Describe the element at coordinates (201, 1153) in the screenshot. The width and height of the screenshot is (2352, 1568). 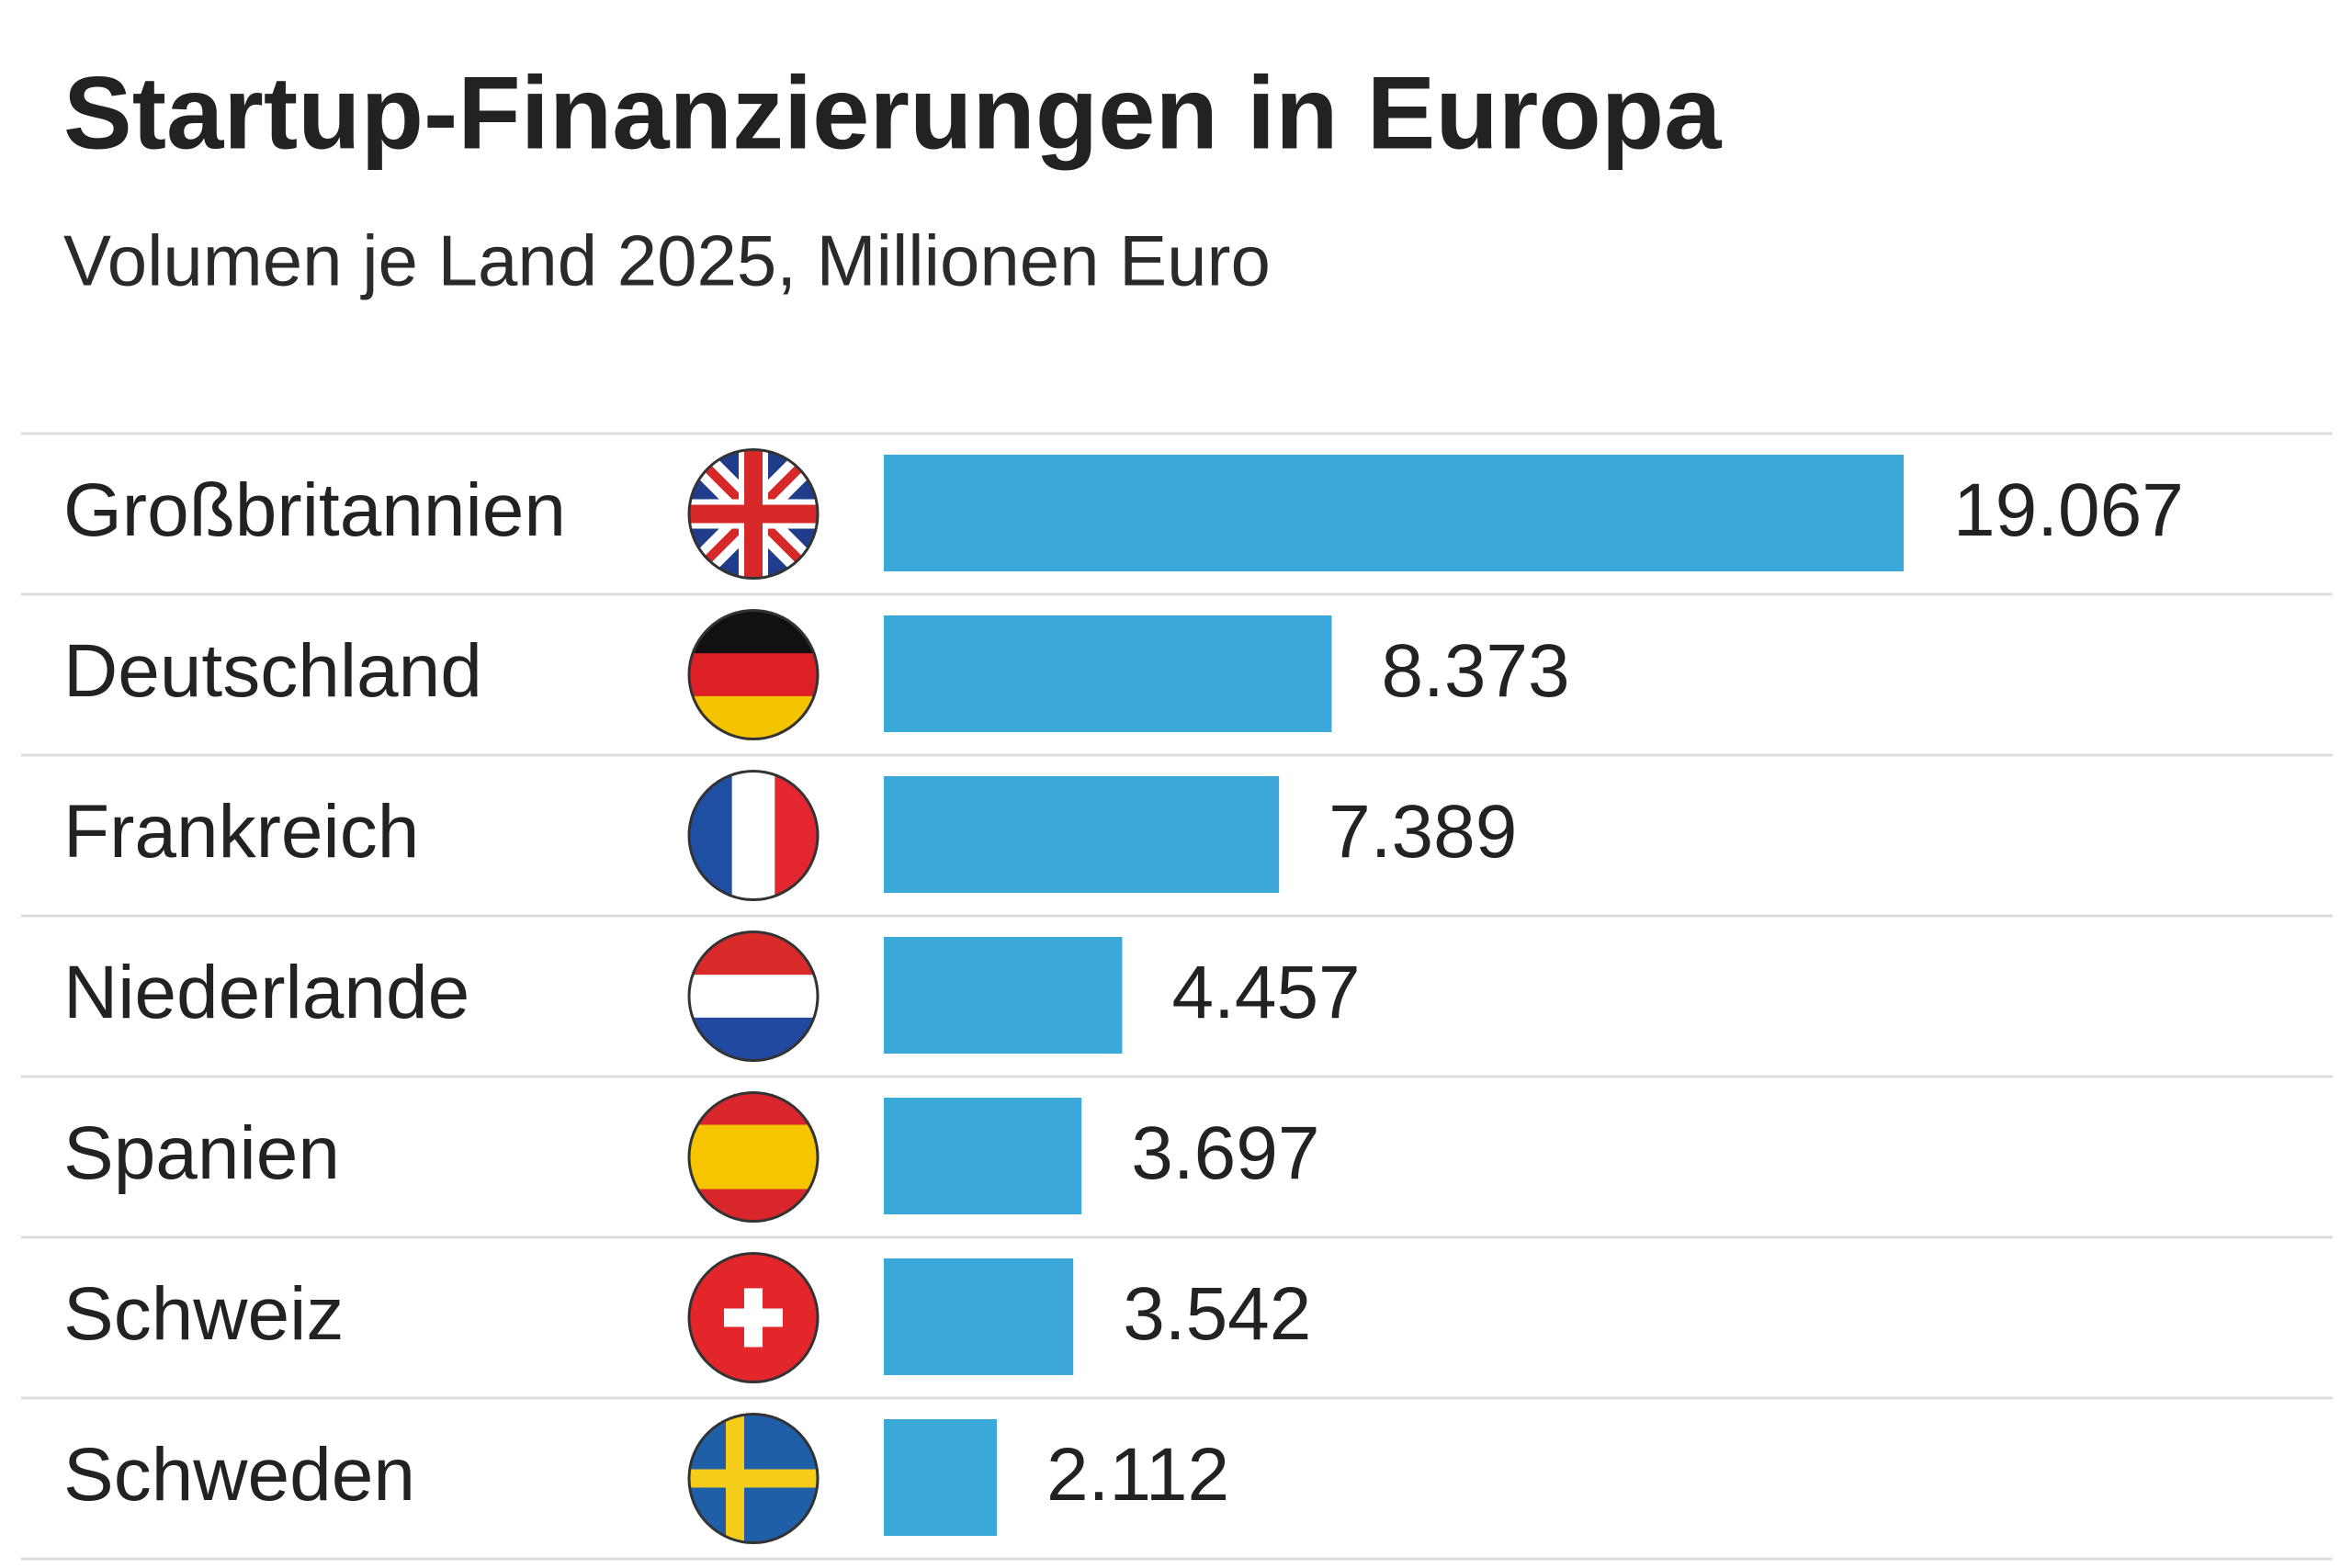
I see `category-label: Spanien` at that location.